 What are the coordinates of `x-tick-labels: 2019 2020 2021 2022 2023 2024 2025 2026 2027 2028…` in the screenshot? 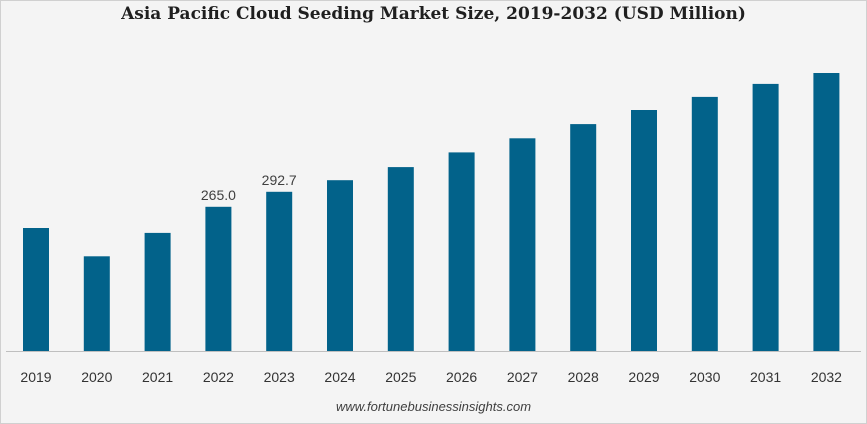 It's located at (431, 377).